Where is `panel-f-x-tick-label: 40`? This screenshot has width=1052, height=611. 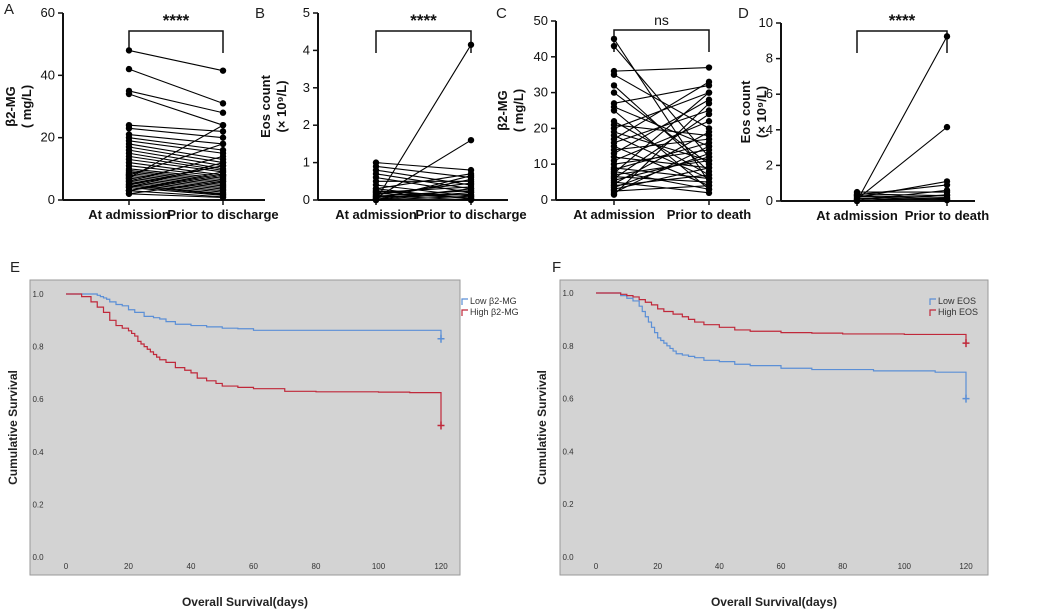 panel-f-x-tick-label: 40 is located at coordinates (719, 566).